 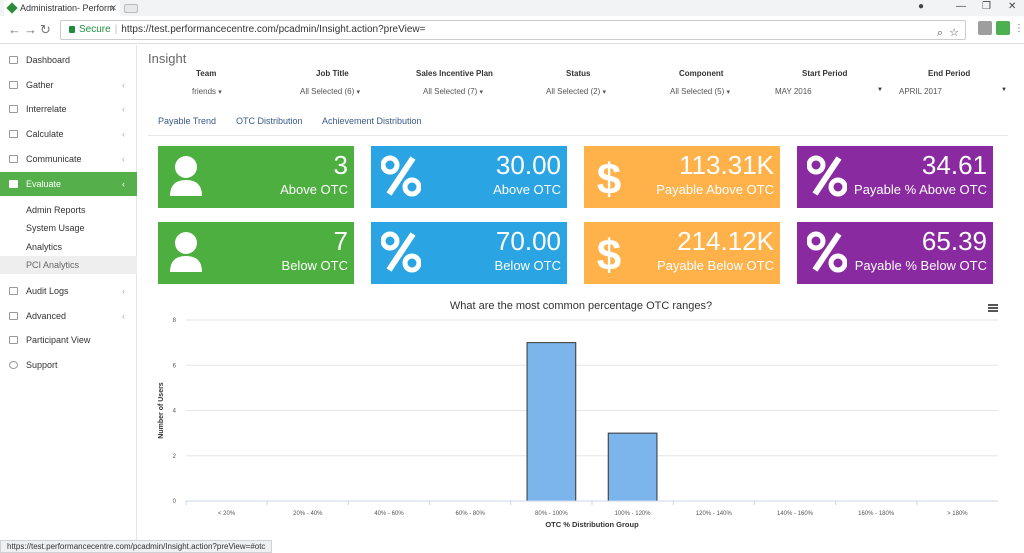 I want to click on close-tab-icon: ✕, so click(x=113, y=8).